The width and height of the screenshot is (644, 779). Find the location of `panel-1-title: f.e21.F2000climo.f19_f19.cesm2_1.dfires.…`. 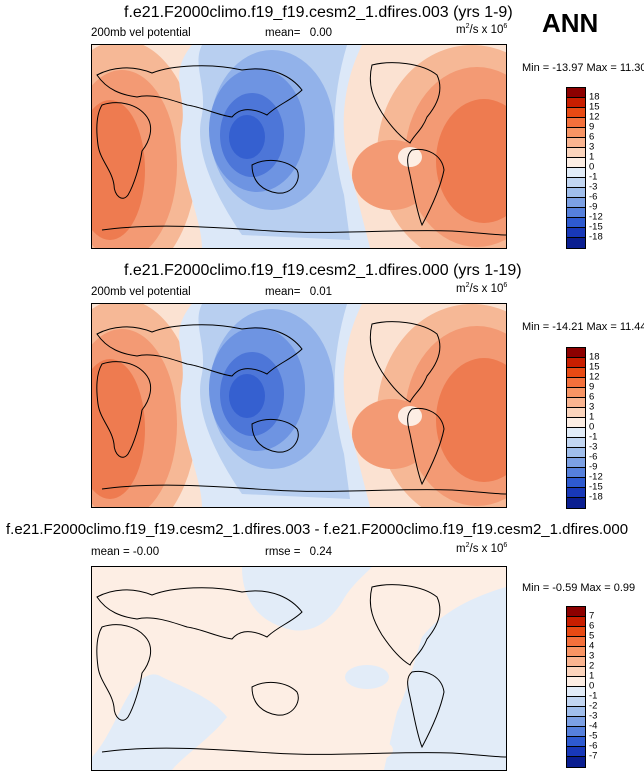

panel-1-title: f.e21.F2000climo.f19_f19.cesm2_1.dfires.… is located at coordinates (318, 12).